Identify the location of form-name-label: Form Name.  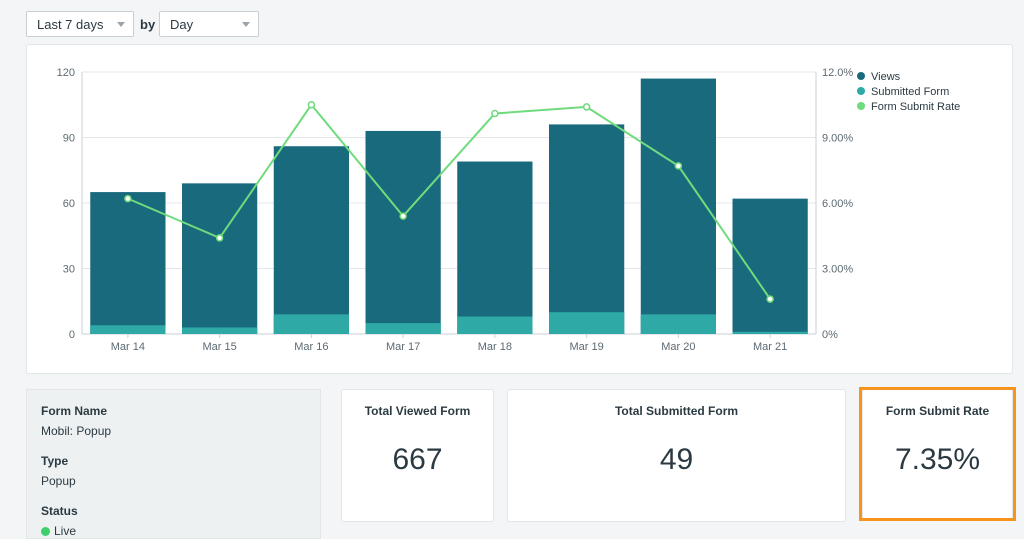
(74, 411).